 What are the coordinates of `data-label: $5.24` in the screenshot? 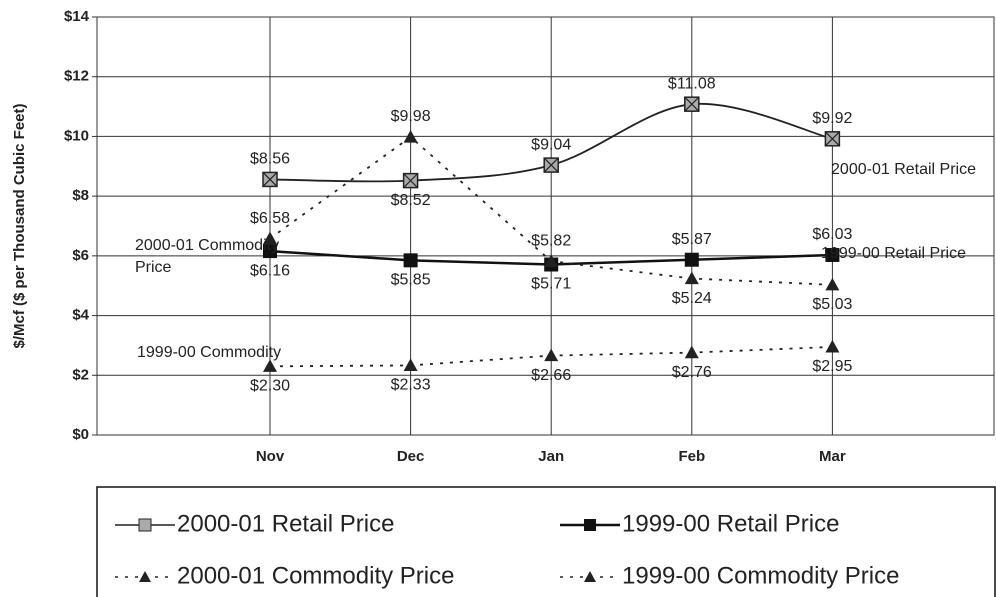 It's located at (692, 298).